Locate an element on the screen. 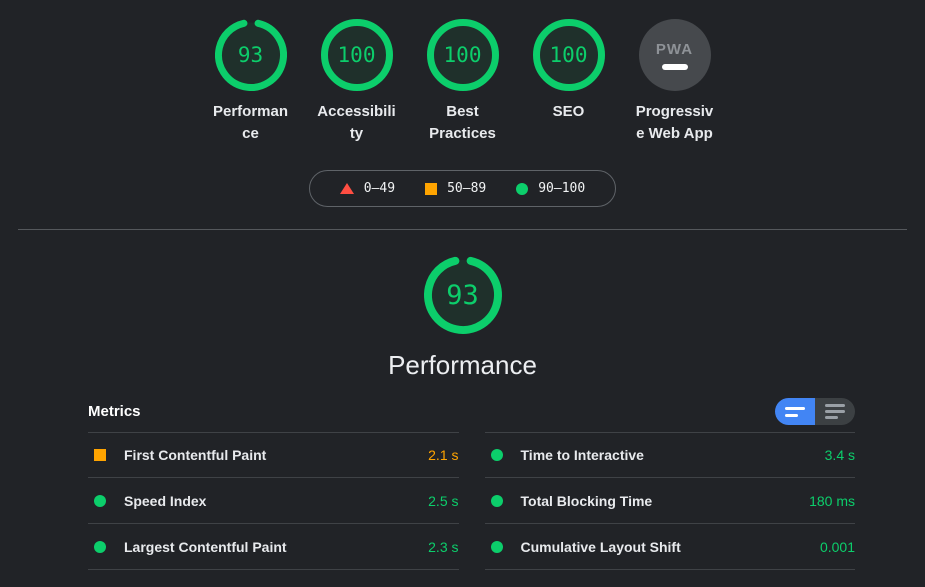 The width and height of the screenshot is (925, 587). score-gauge-best-practices: 100 Best Practices is located at coordinates (463, 82).